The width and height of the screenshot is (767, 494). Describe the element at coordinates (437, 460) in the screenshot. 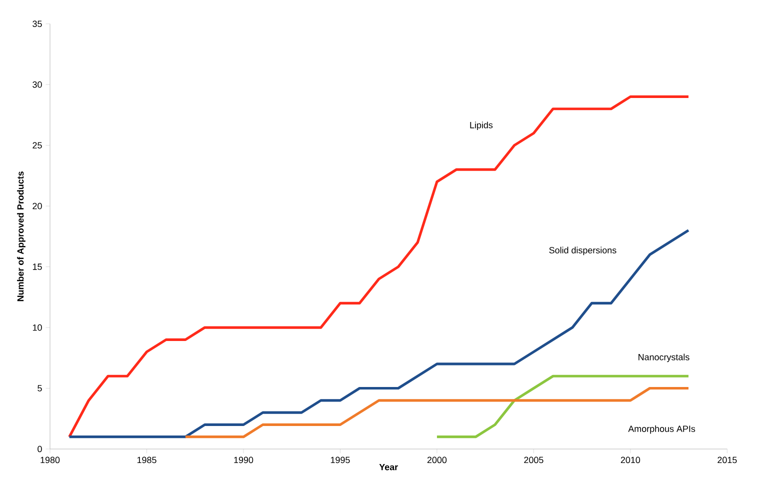

I see `x-tick-label: 2000` at that location.